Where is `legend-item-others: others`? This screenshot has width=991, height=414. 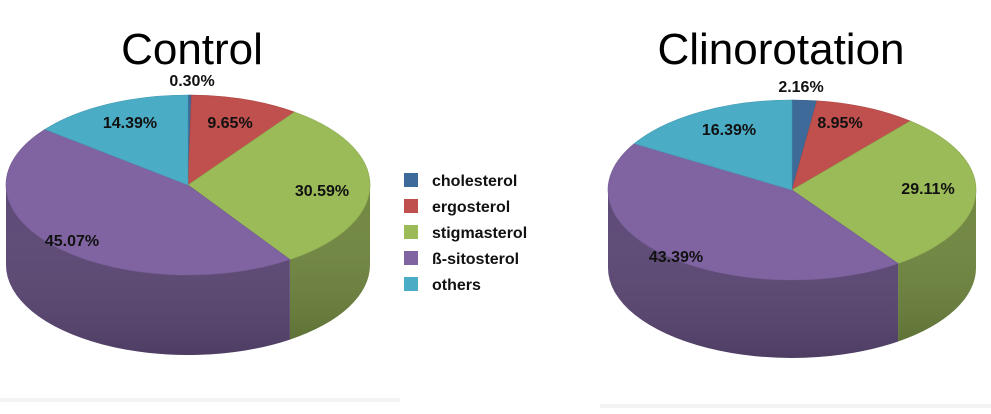
legend-item-others: others is located at coordinates (442, 285).